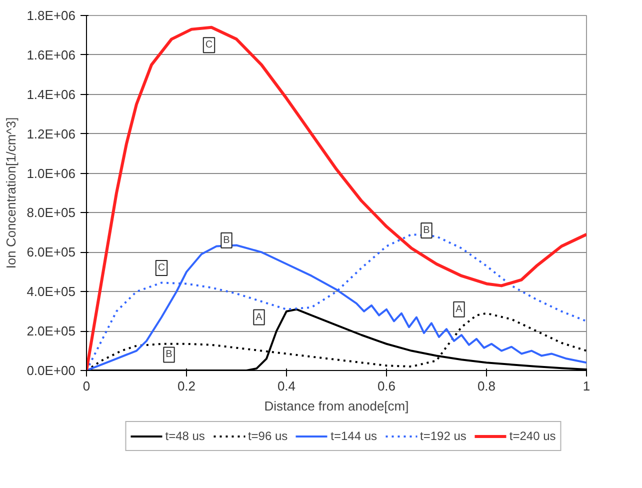 The height and width of the screenshot is (488, 642). I want to click on x-tick-label: 0.4, so click(286, 386).